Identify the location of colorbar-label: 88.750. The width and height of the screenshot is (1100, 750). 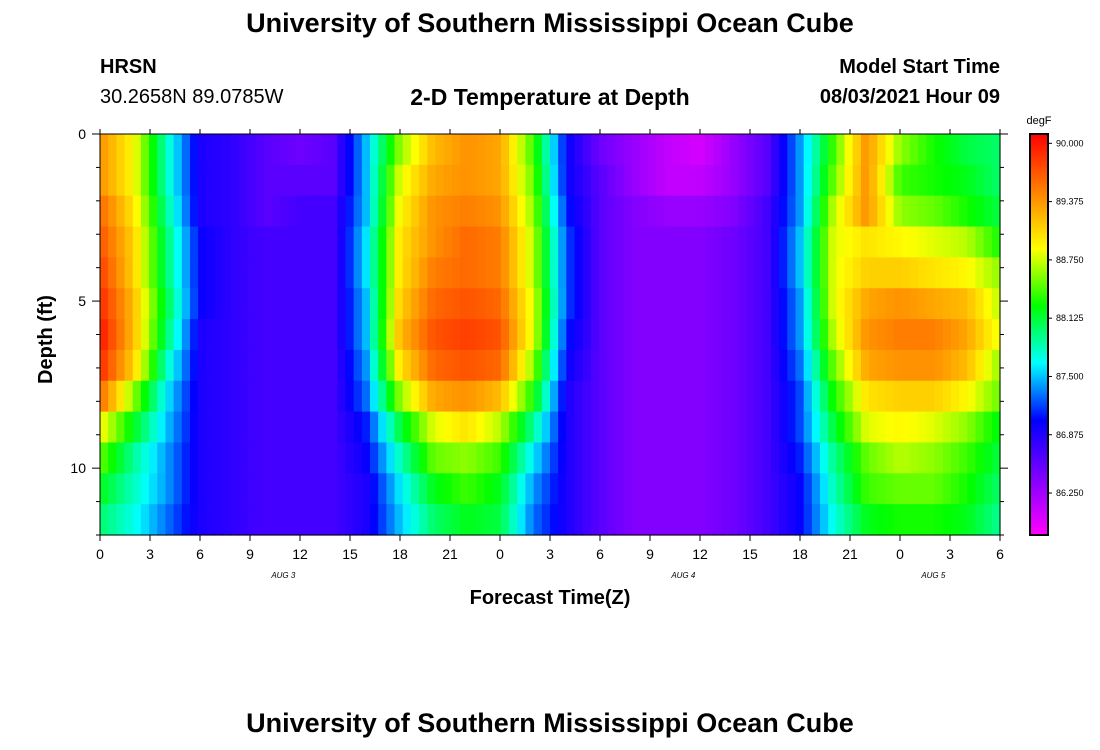
(1070, 260).